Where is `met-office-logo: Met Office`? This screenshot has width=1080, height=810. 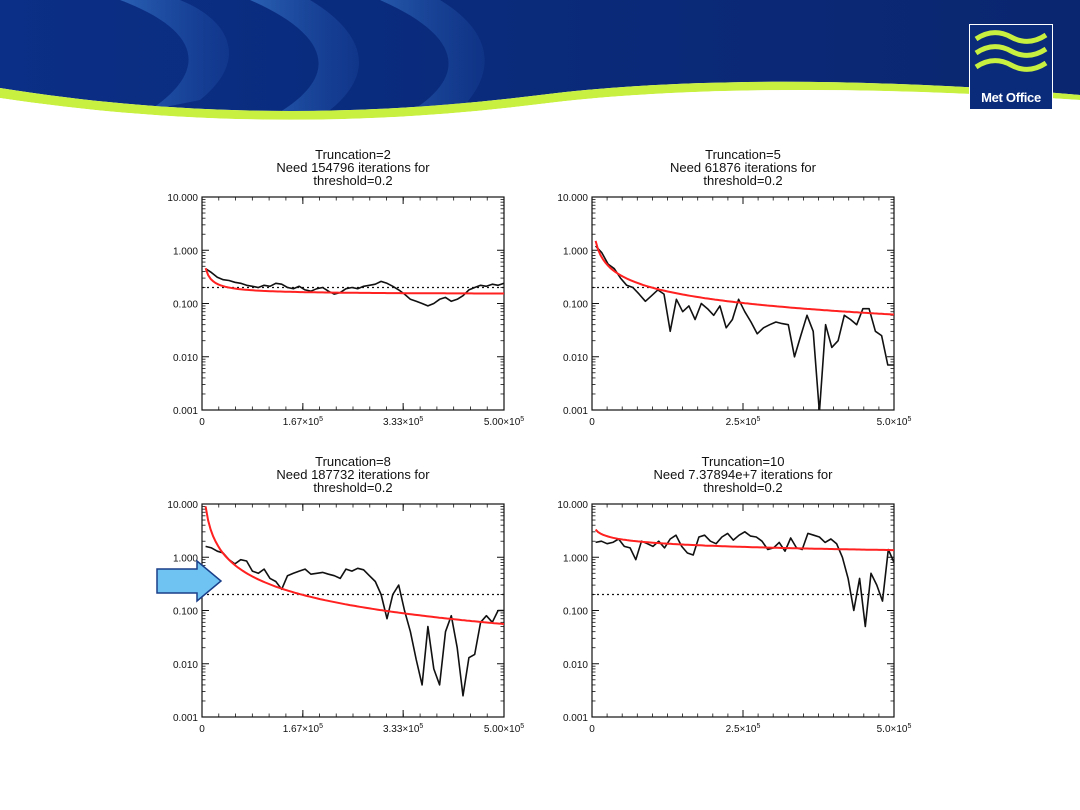
met-office-logo: Met Office is located at coordinates (1011, 67).